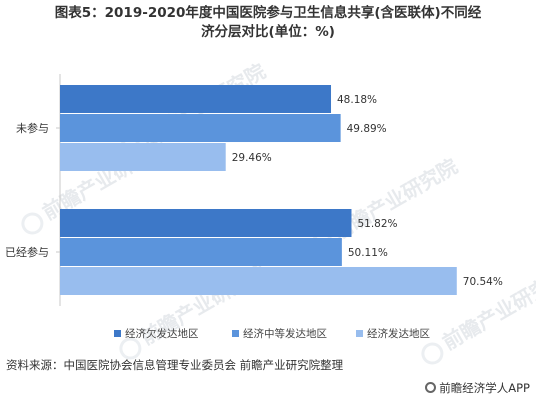 This screenshot has width=536, height=402. Describe the element at coordinates (484, 388) in the screenshot. I see `brand-name: 前瞻经济学人APP` at that location.